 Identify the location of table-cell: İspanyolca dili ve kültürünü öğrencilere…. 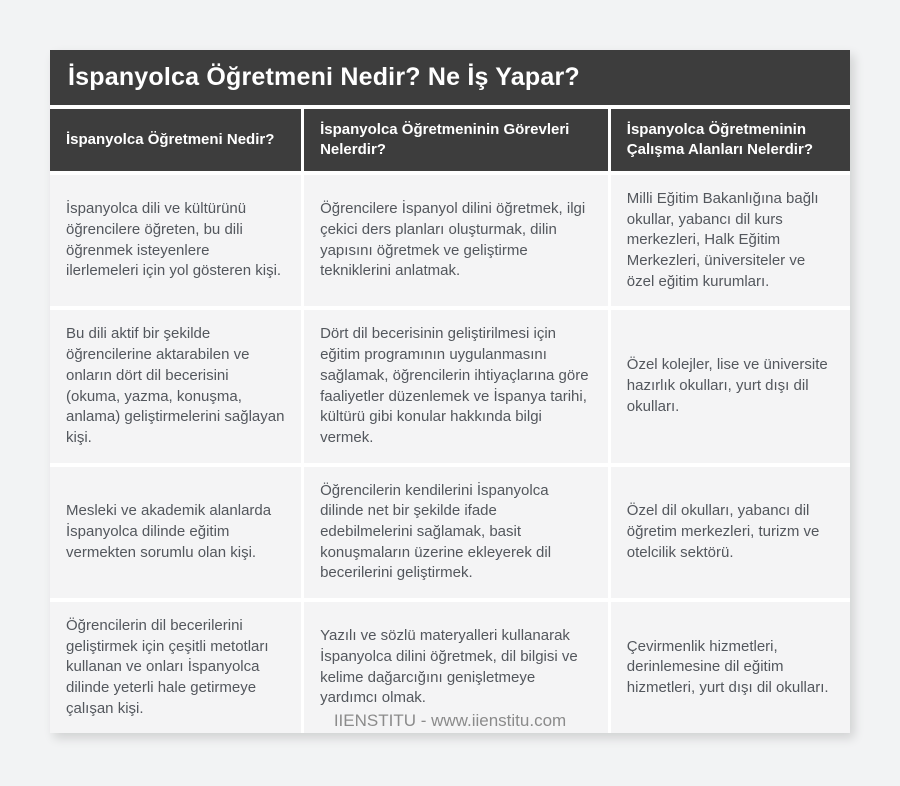
(176, 241).